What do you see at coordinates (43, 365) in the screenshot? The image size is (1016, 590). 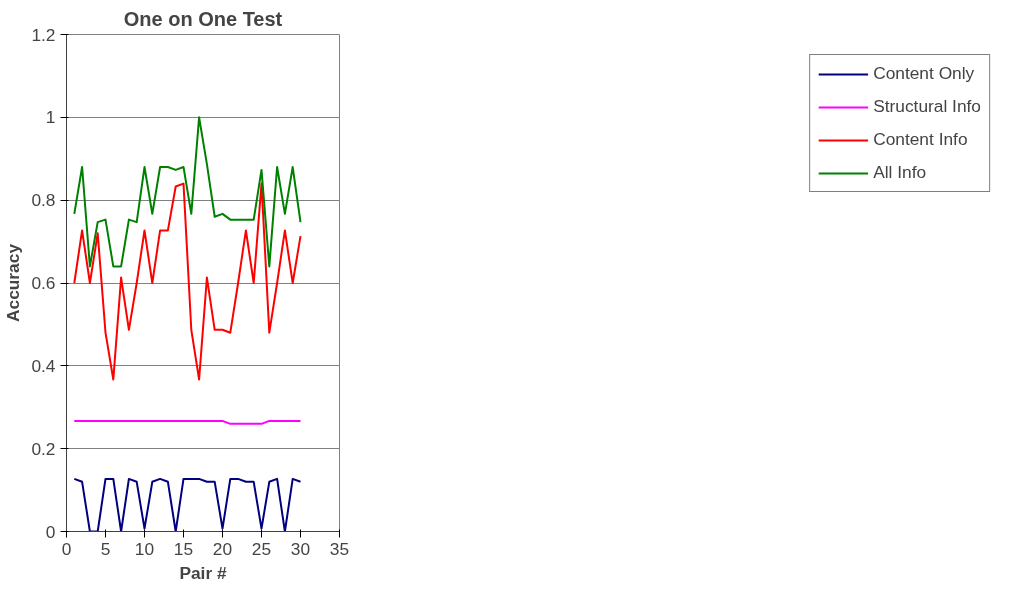 I see `y-tick-label: 0.4` at bounding box center [43, 365].